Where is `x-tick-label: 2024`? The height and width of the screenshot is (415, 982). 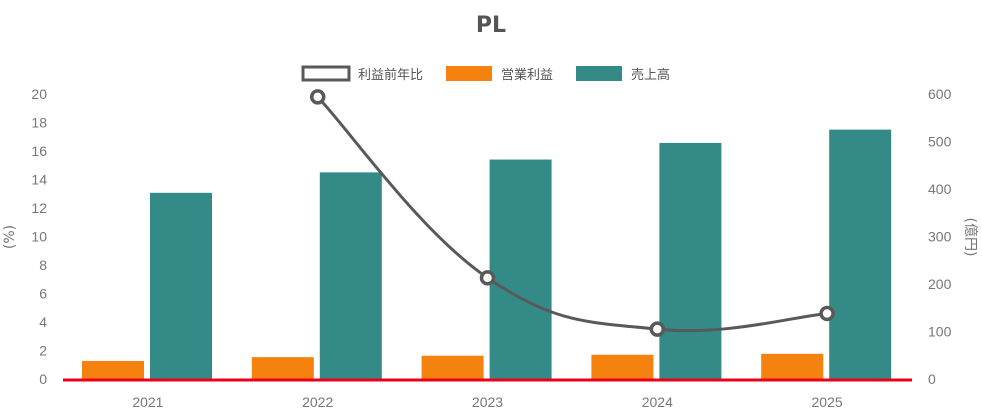
x-tick-label: 2024 is located at coordinates (657, 402).